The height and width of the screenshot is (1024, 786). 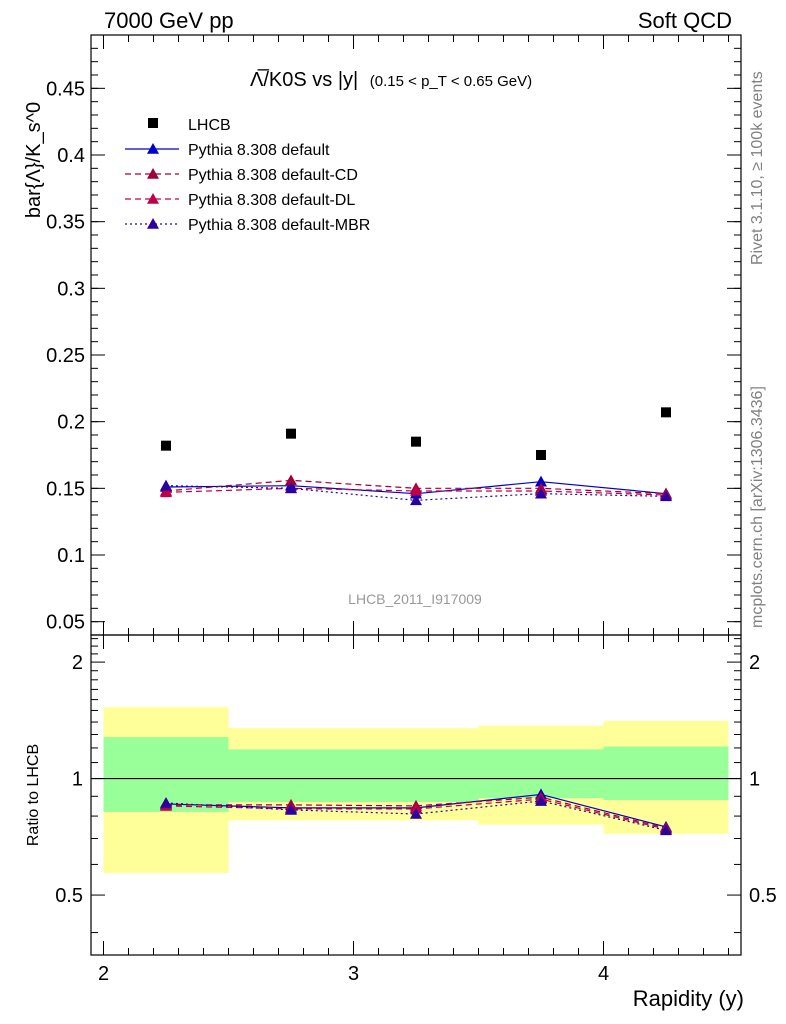 What do you see at coordinates (757, 507) in the screenshot?
I see `mcplots-label: mcplots.cern.ch [arXiv:1306.3436]` at bounding box center [757, 507].